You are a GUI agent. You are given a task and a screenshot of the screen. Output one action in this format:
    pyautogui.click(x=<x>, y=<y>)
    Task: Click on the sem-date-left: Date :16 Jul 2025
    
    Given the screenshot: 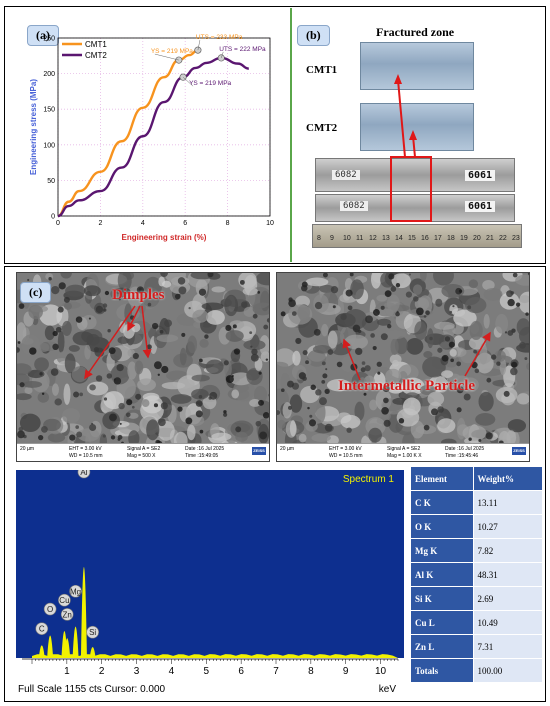 What is the action you would take?
    pyautogui.click(x=205, y=449)
    